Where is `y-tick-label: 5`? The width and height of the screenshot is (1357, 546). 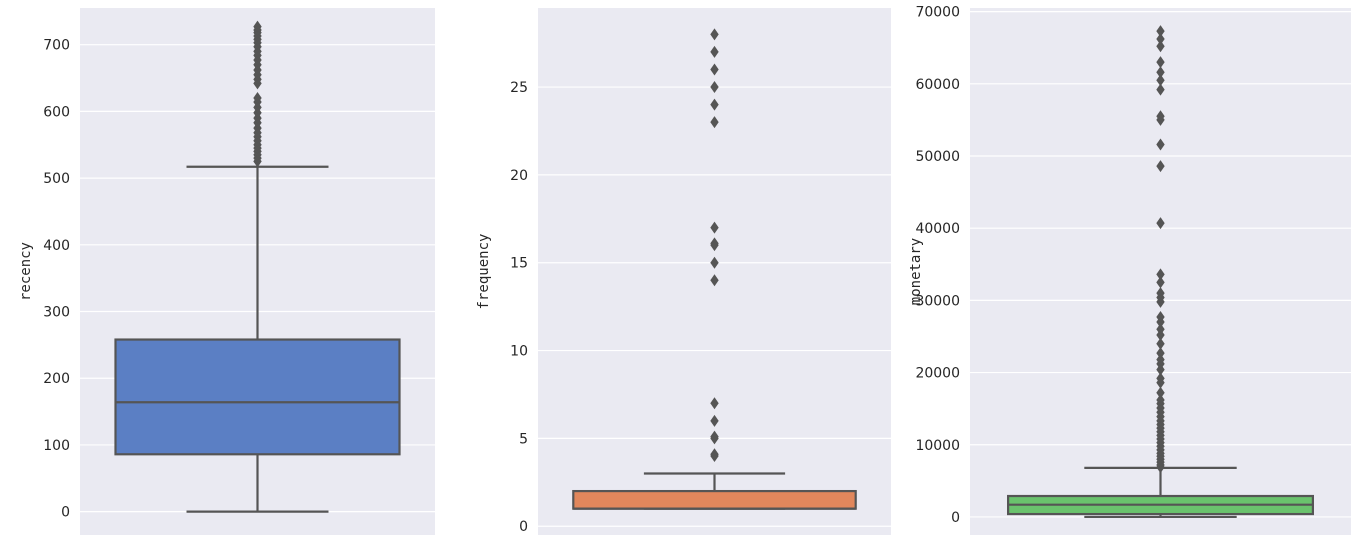 y-tick-label: 5 is located at coordinates (523, 439).